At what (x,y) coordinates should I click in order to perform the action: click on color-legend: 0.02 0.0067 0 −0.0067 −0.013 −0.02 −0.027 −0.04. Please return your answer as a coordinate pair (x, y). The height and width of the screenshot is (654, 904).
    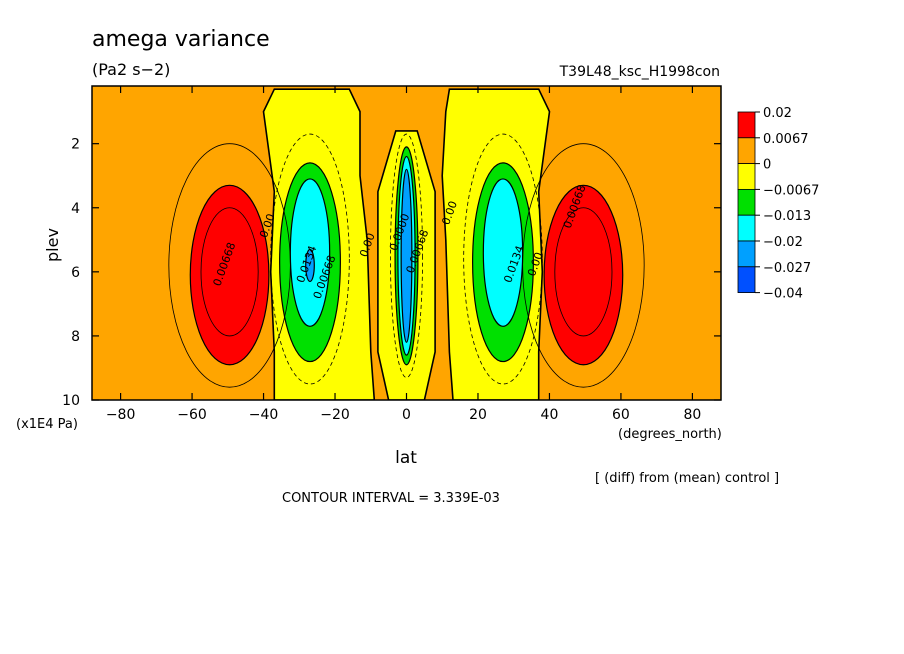
    Looking at the image, I should click on (778, 204).